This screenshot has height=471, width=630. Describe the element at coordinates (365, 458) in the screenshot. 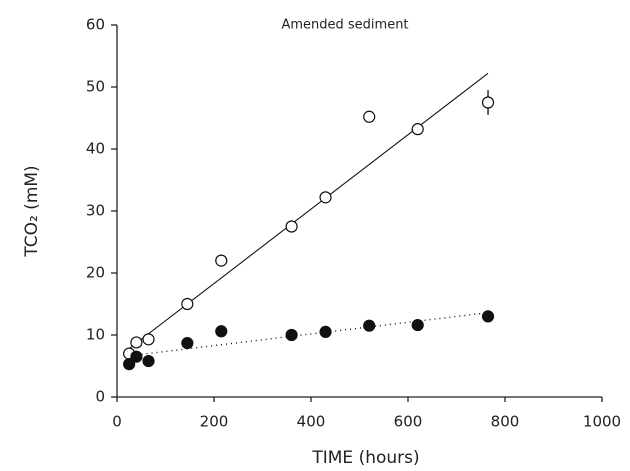

I see `x-axis-label: TIME (hours)` at that location.